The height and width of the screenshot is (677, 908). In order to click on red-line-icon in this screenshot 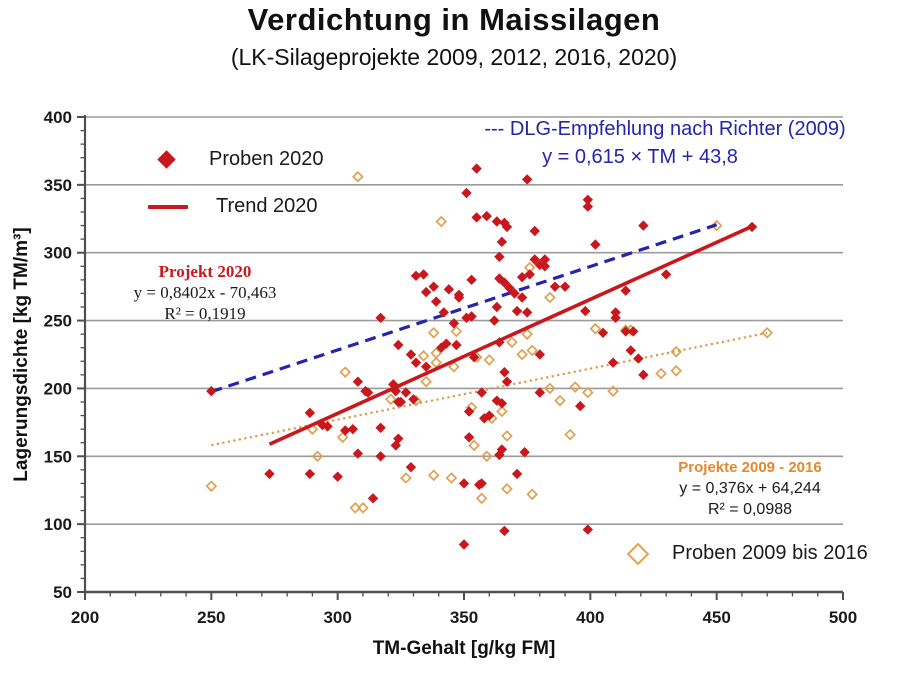, I will do `click(168, 206)`.